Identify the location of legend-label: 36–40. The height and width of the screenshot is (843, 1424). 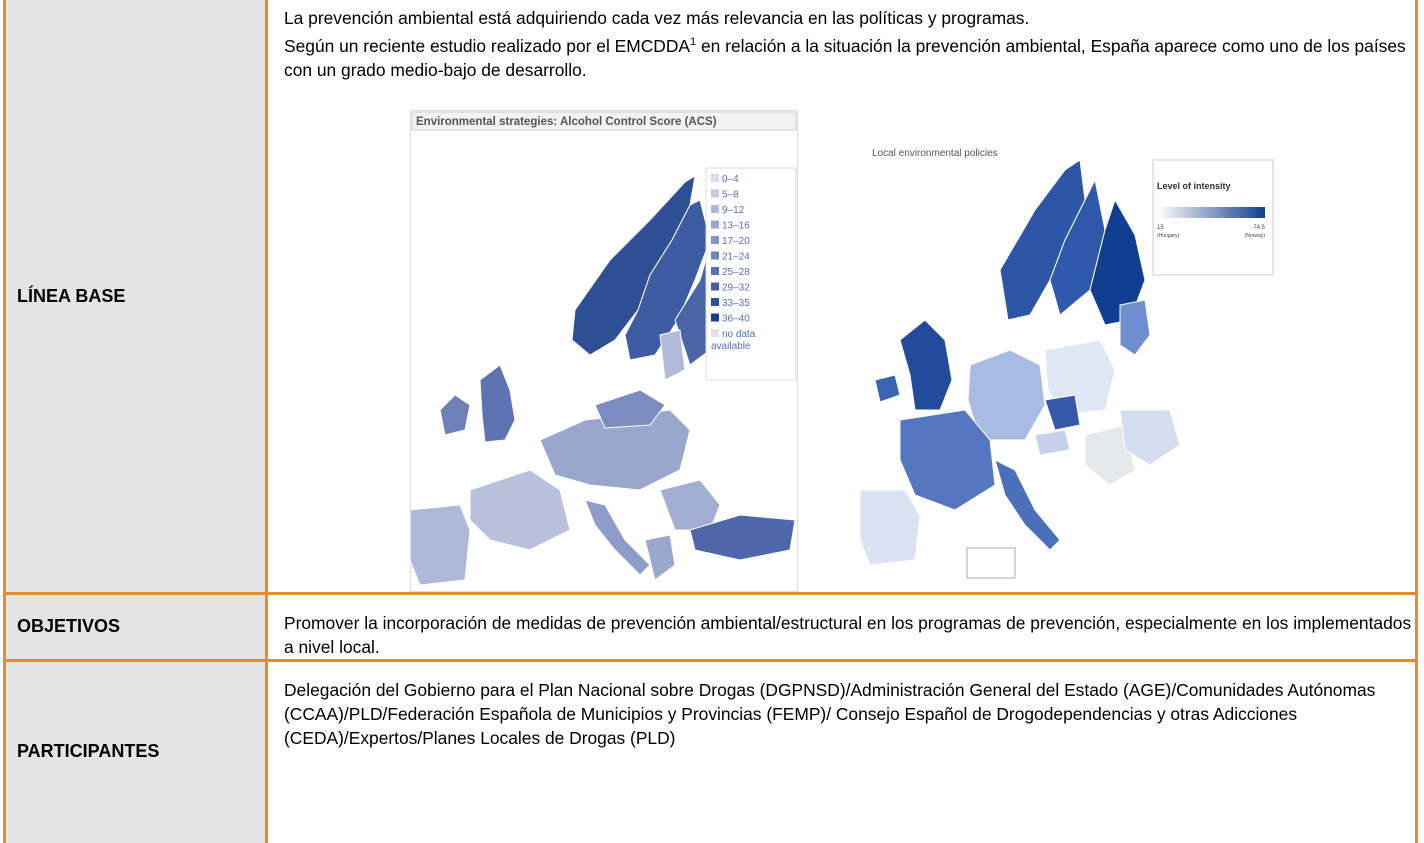
(736, 319).